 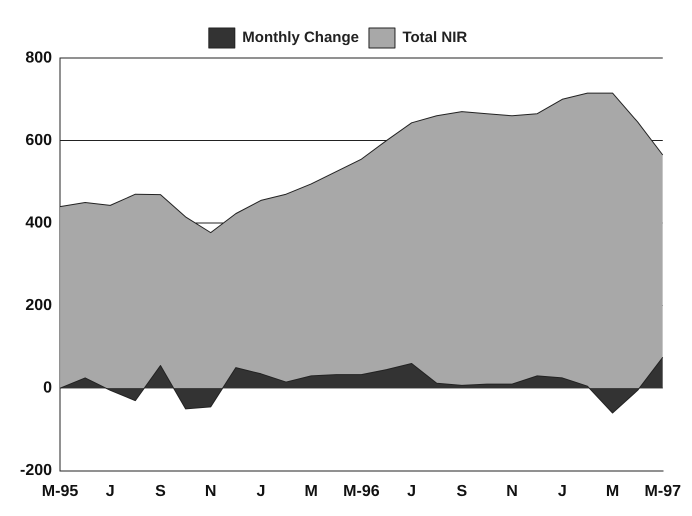 What do you see at coordinates (38, 57) in the screenshot?
I see `y-tick-label: 800` at bounding box center [38, 57].